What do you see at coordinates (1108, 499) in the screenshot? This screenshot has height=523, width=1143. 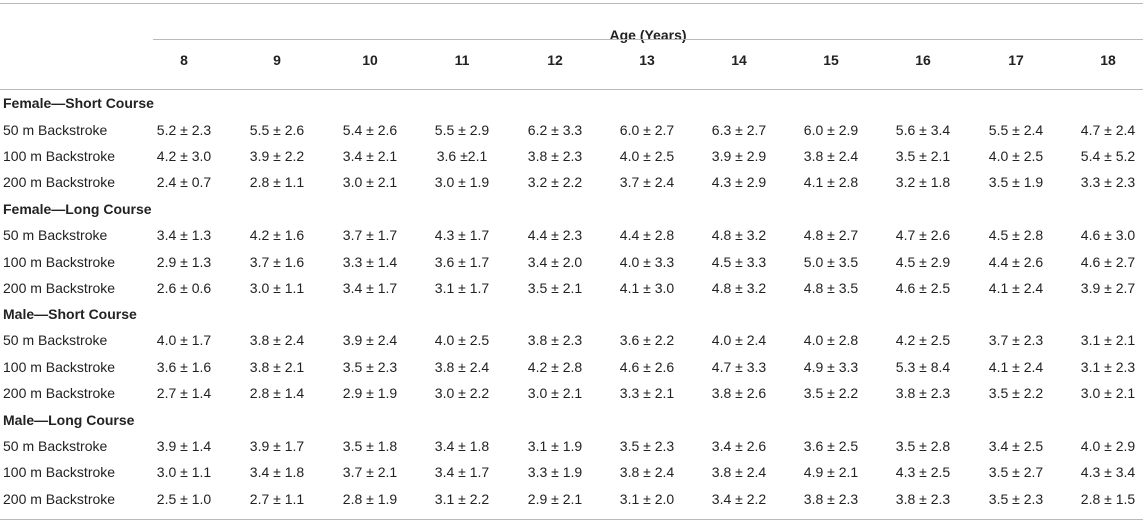 I see `table-cell: 2.8 ± 1.5` at bounding box center [1108, 499].